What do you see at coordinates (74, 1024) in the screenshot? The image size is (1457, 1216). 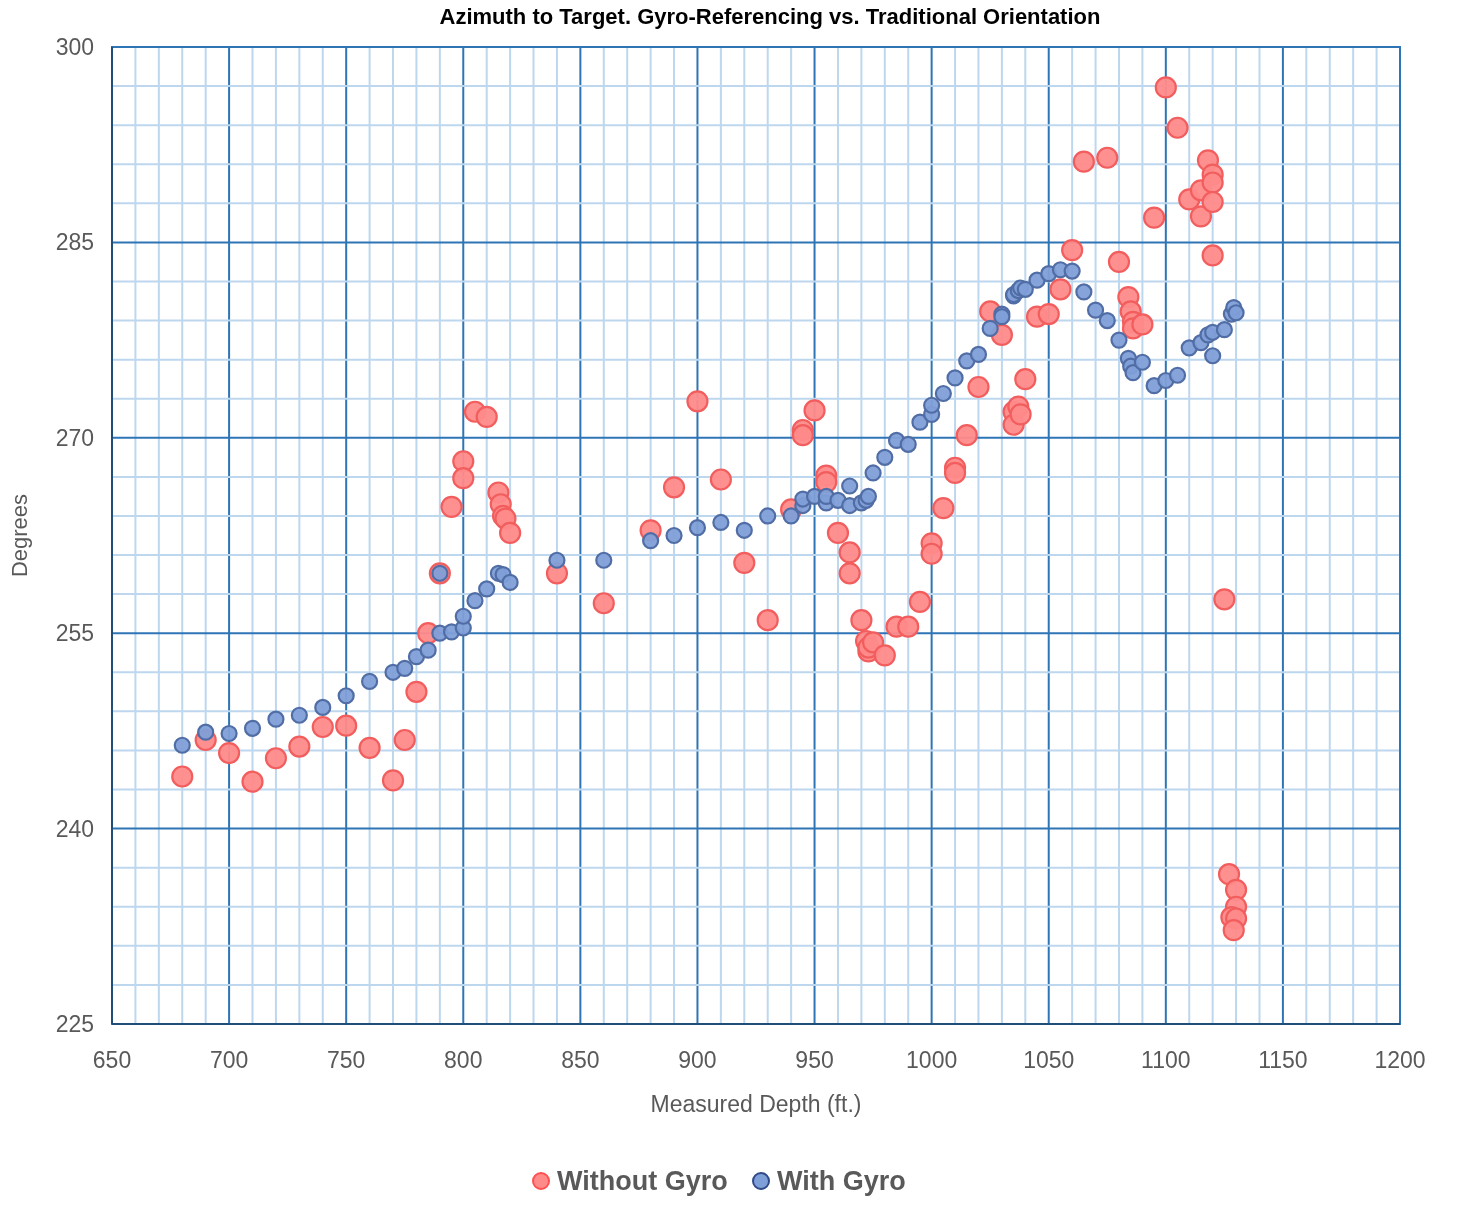 I see `y-tick-label: 225` at bounding box center [74, 1024].